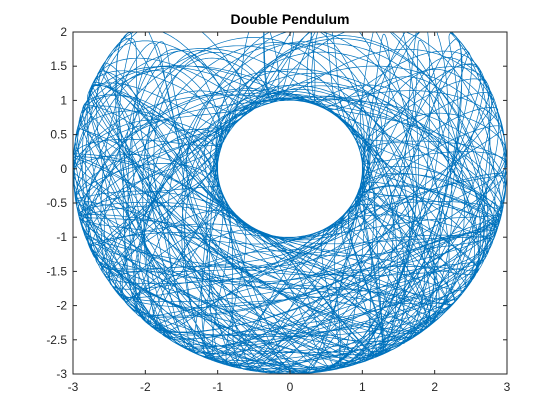  What do you see at coordinates (73, 387) in the screenshot?
I see `x-tick-label: -3` at bounding box center [73, 387].